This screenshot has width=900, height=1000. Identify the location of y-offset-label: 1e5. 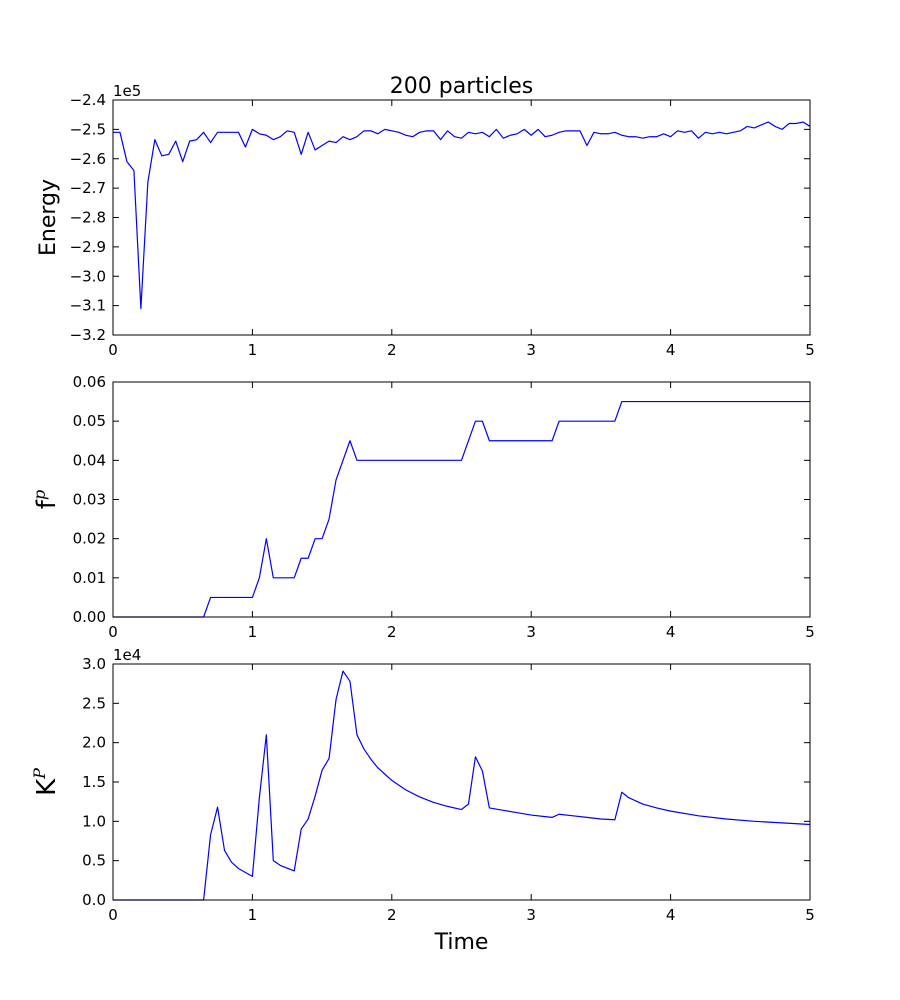
(127, 91).